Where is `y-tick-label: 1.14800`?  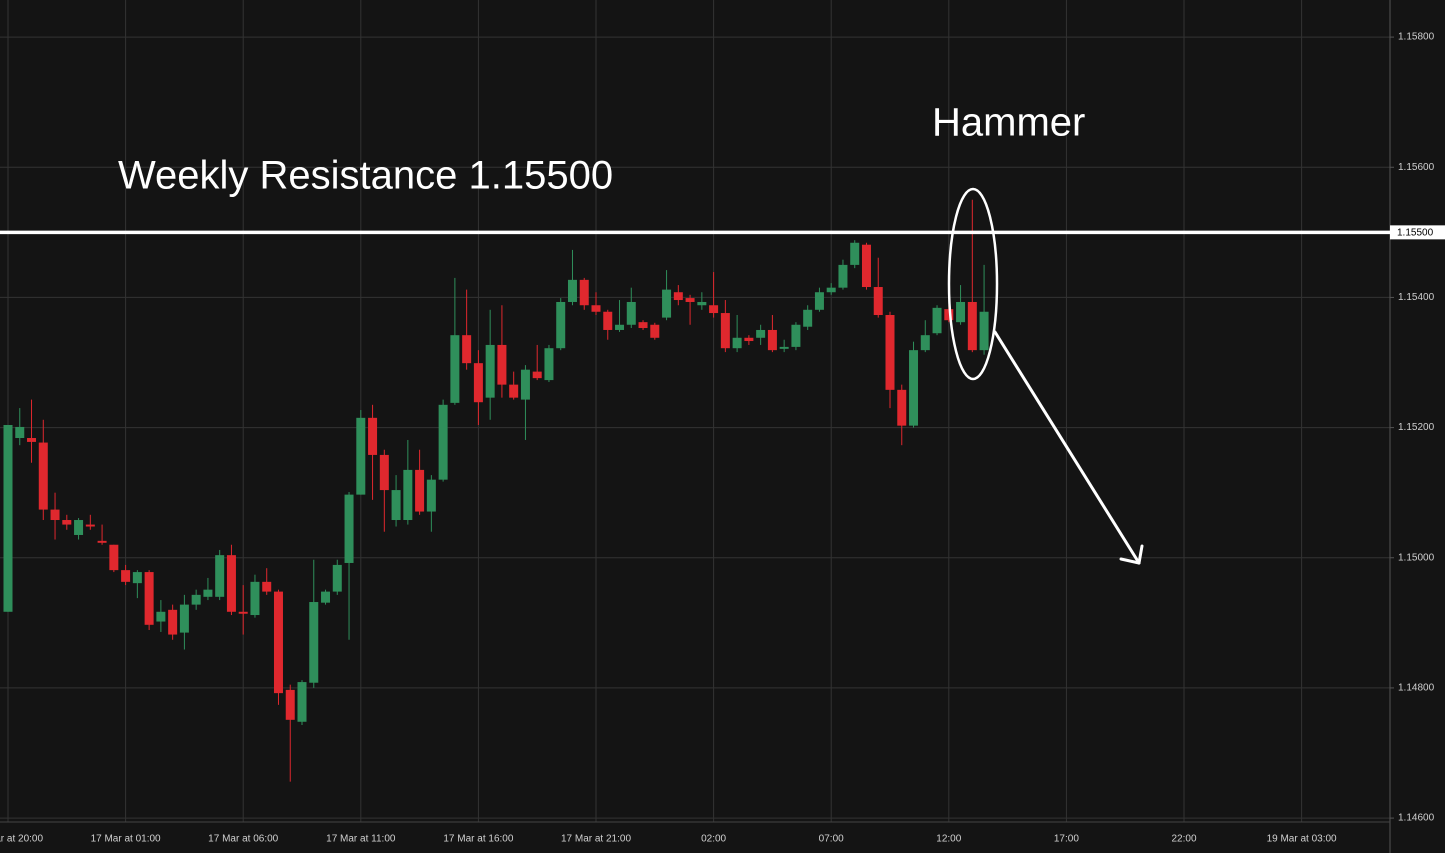 y-tick-label: 1.14800 is located at coordinates (1416, 688).